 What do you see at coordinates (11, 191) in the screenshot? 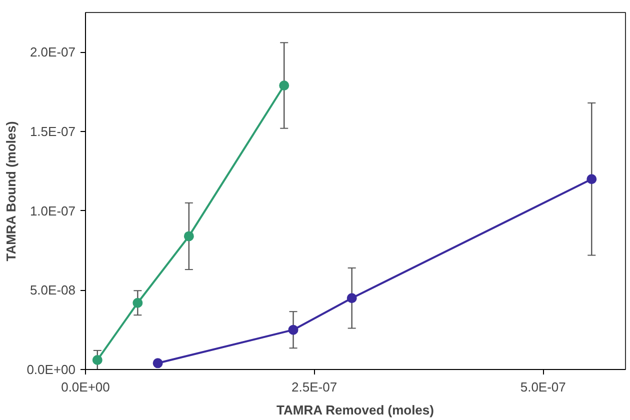
I see `y-axis-title: TAMRA Bound (moles)` at bounding box center [11, 191].